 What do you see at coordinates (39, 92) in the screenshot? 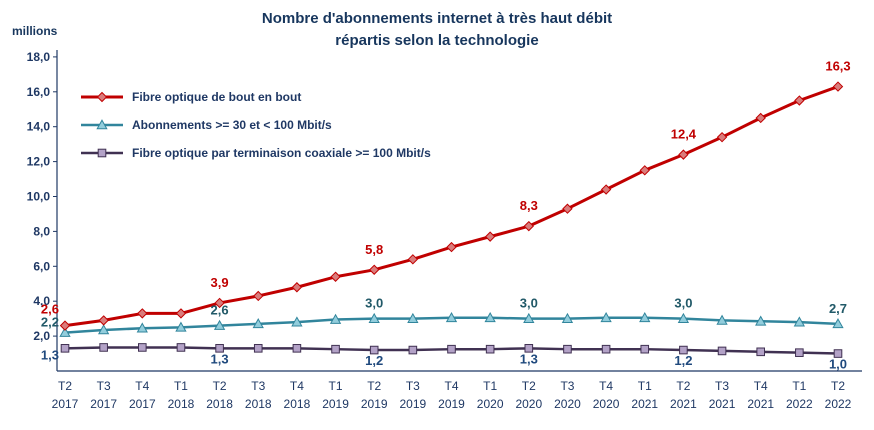
I see `svg-text: 16,0` at bounding box center [39, 92].